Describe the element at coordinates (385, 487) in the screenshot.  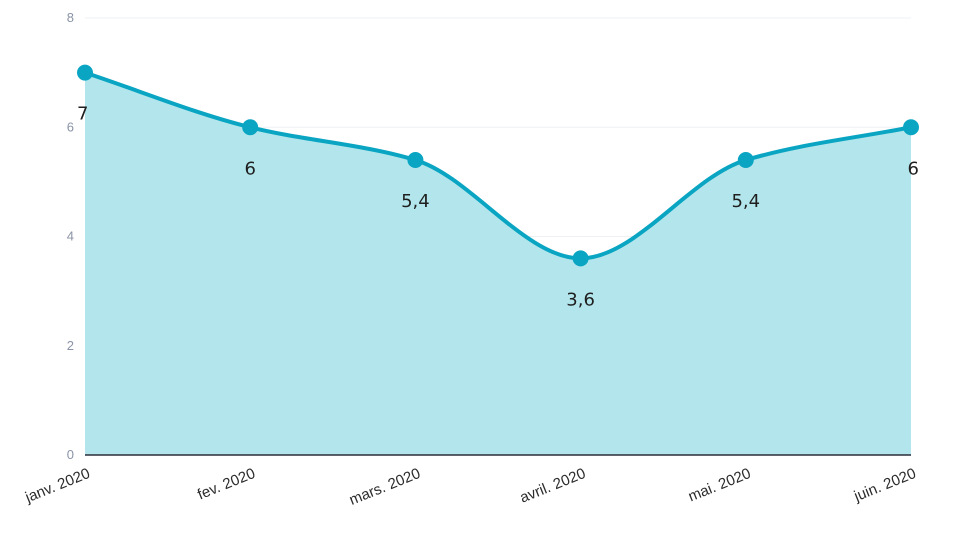
I see `x-tick-label: mars. 2020` at that location.